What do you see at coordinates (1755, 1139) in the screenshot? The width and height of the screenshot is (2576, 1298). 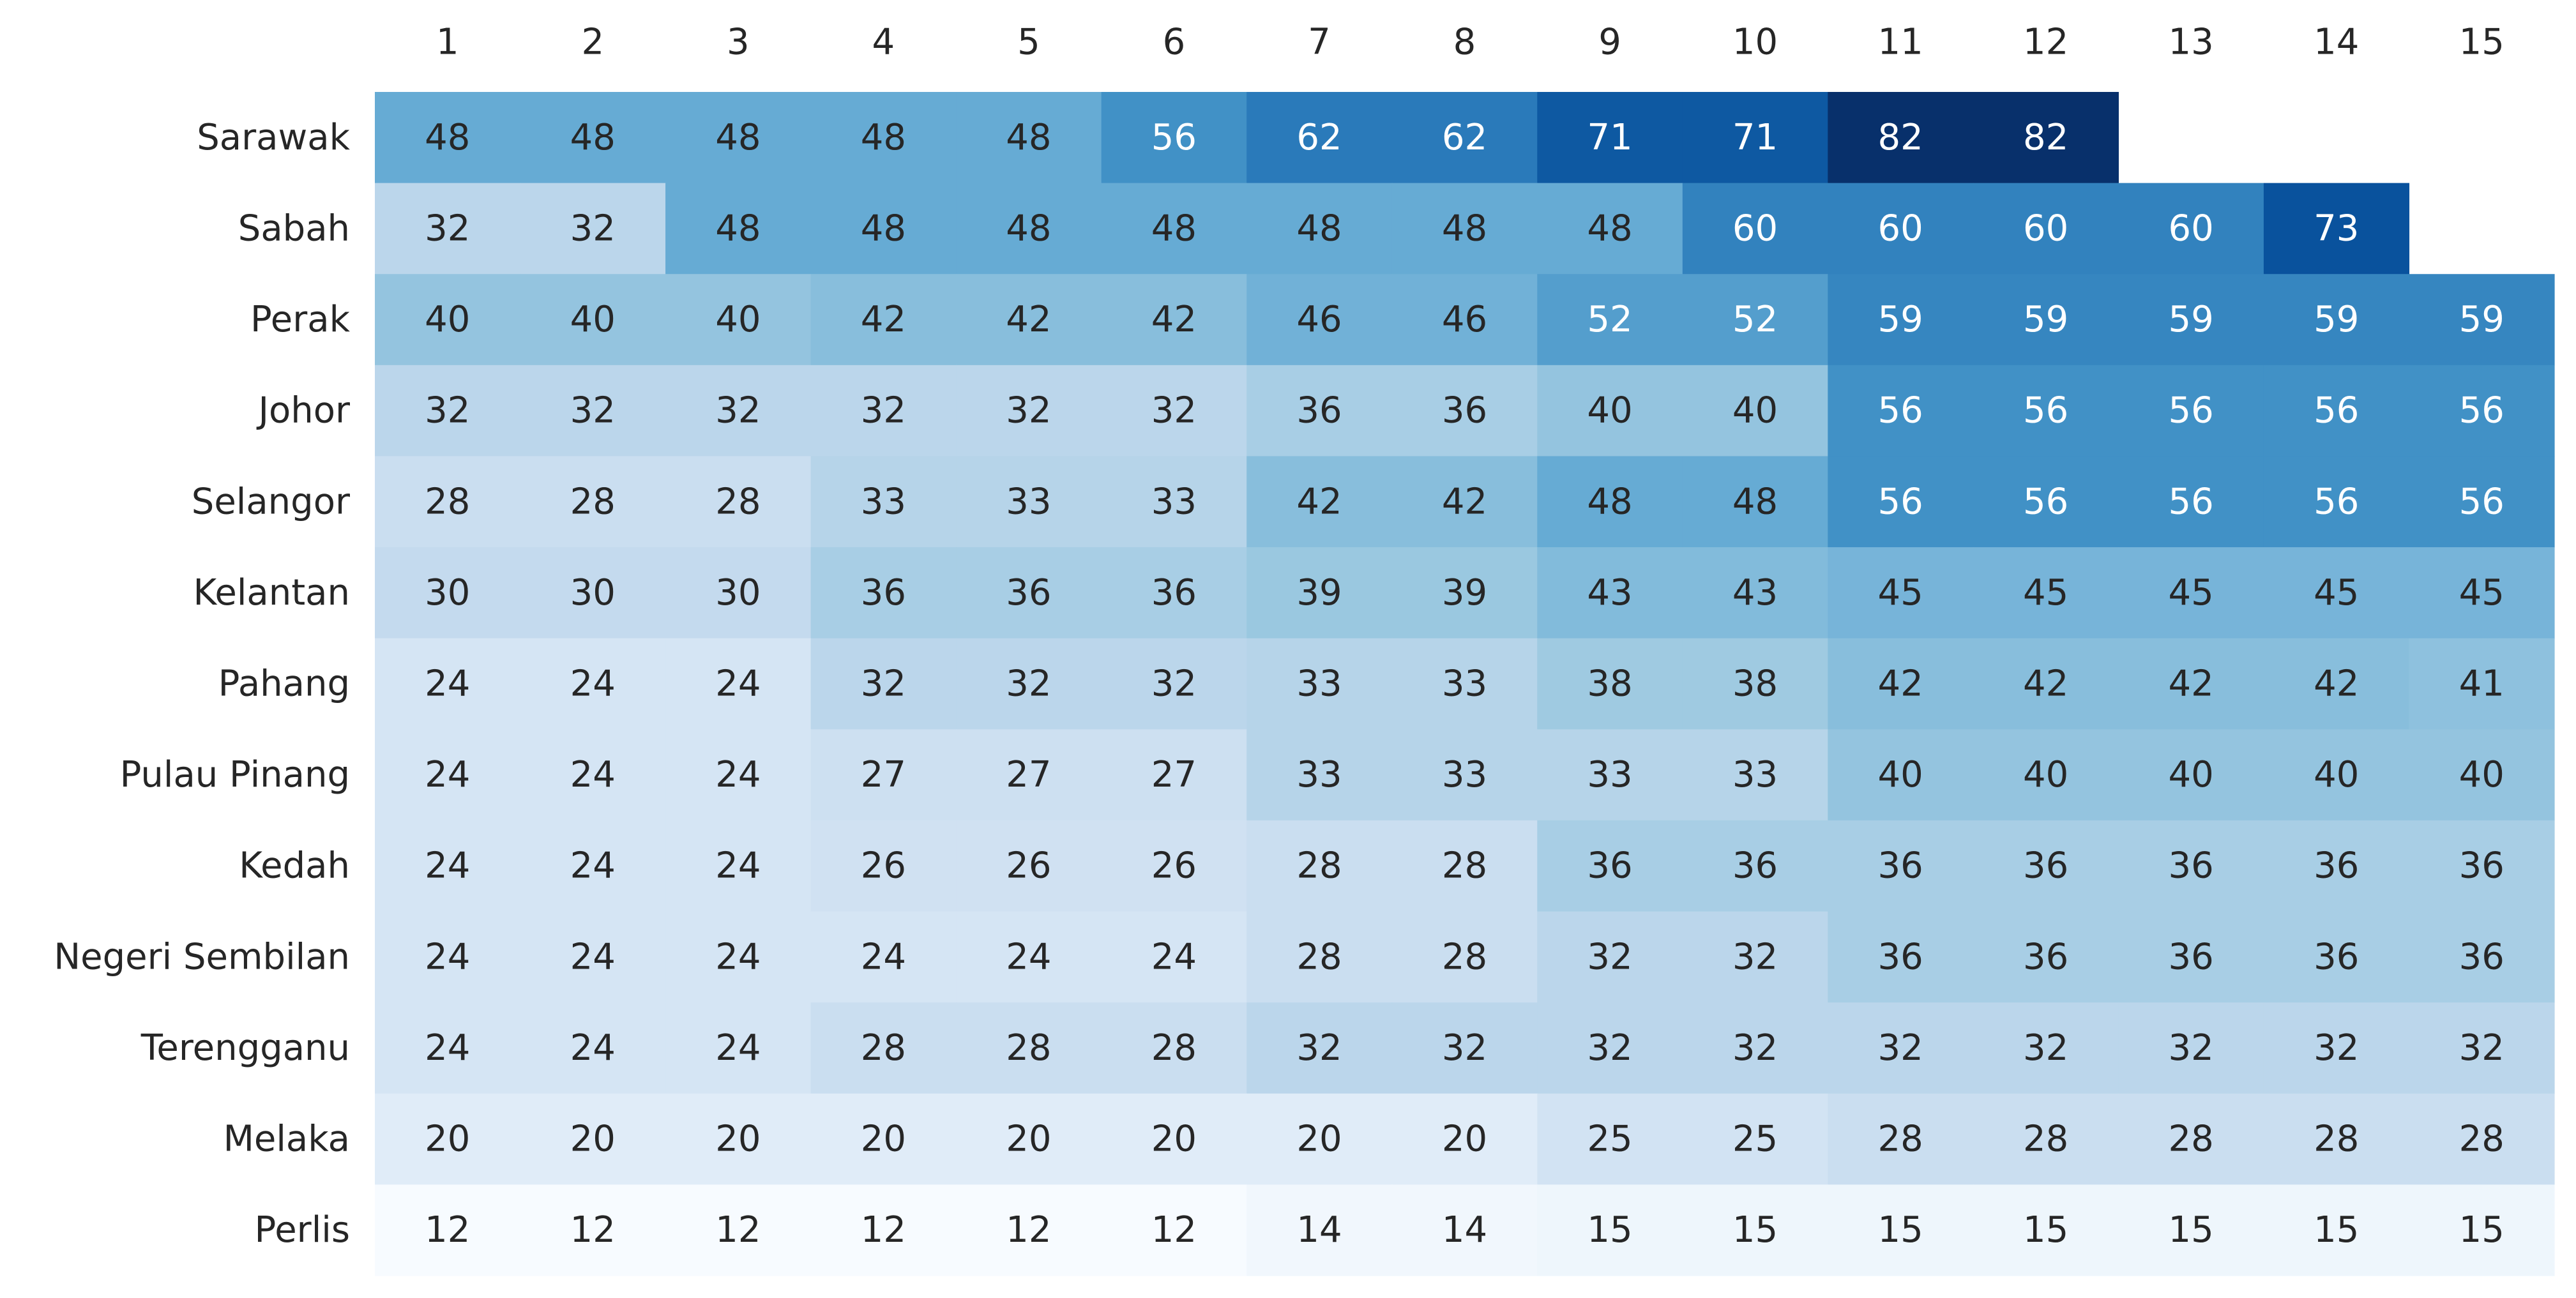 I see `cell-value-label: 25` at bounding box center [1755, 1139].